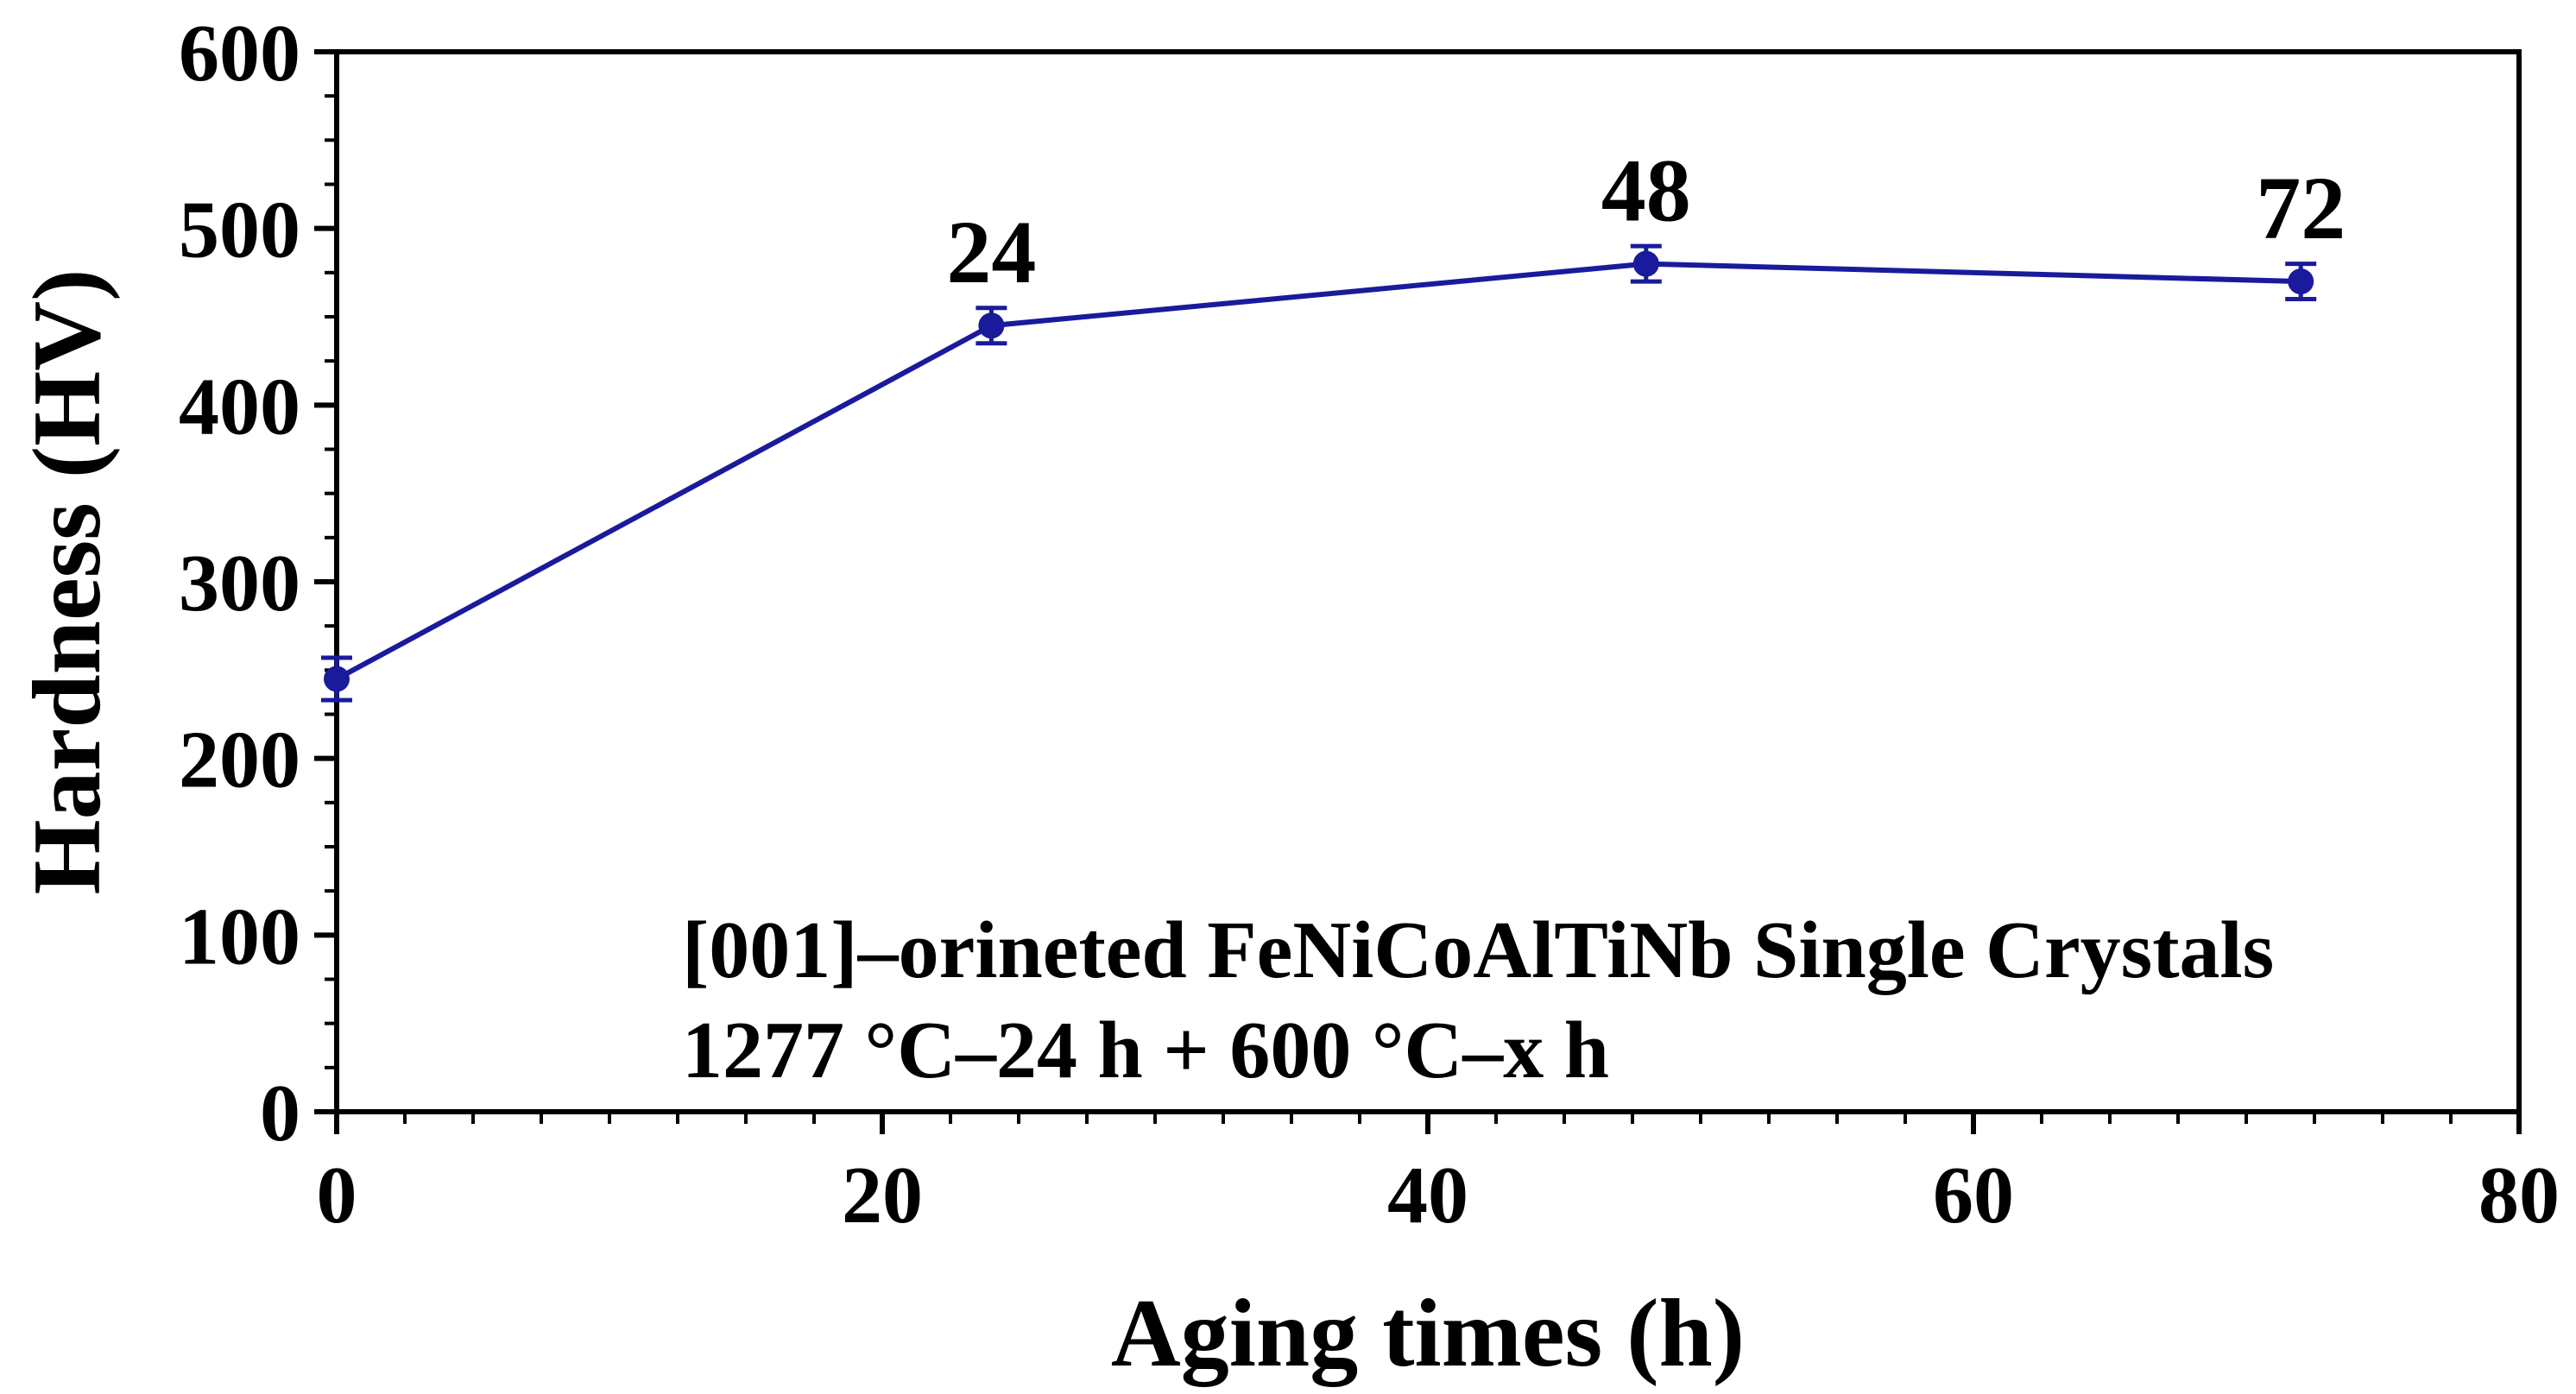  I want to click on y-tick-label: 500, so click(239, 230).